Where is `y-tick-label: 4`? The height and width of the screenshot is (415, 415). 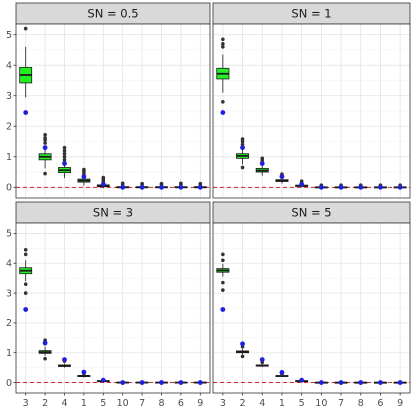 y-tick-label: 4 is located at coordinates (9, 66).